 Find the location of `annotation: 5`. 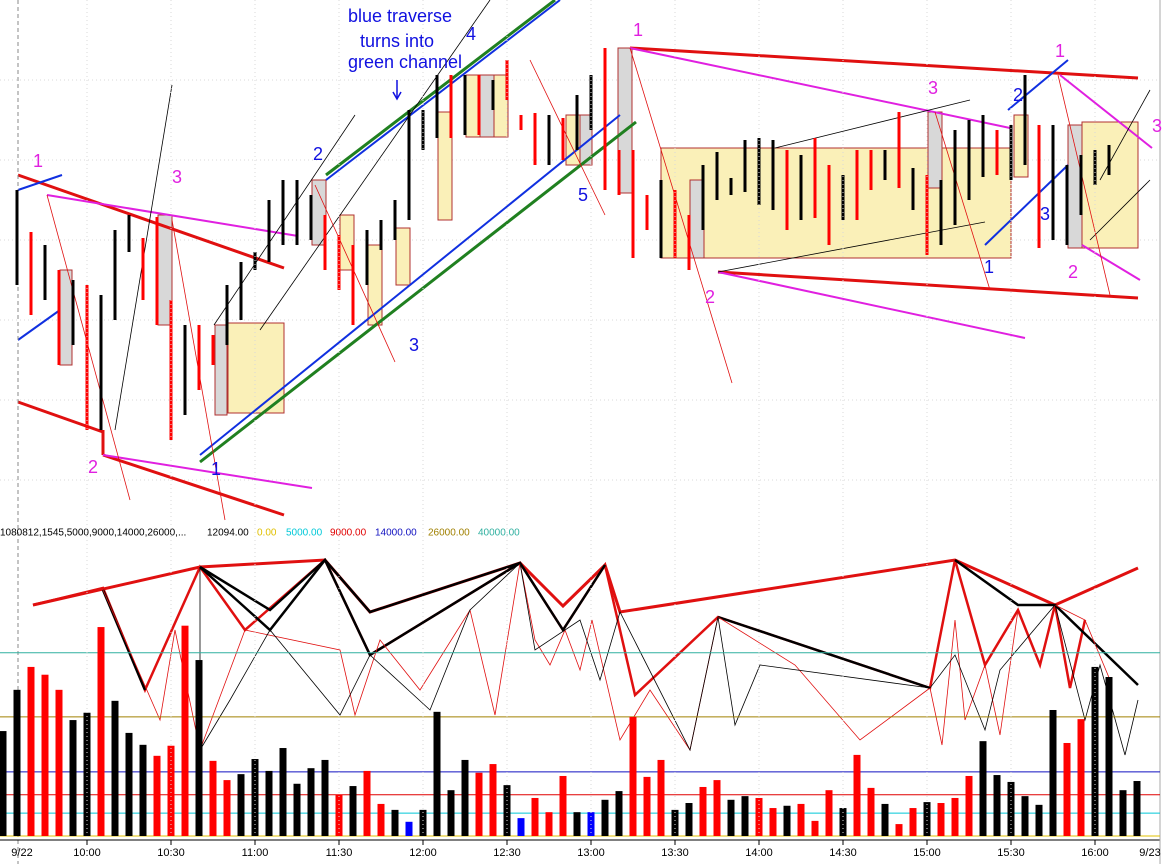

annotation: 5 is located at coordinates (583, 195).